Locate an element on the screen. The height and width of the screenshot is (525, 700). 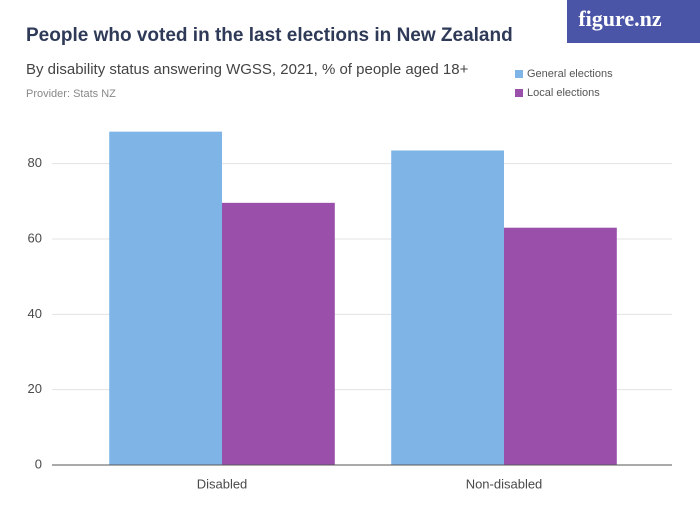
provider: Provider: Stats NZ is located at coordinates (71, 94).